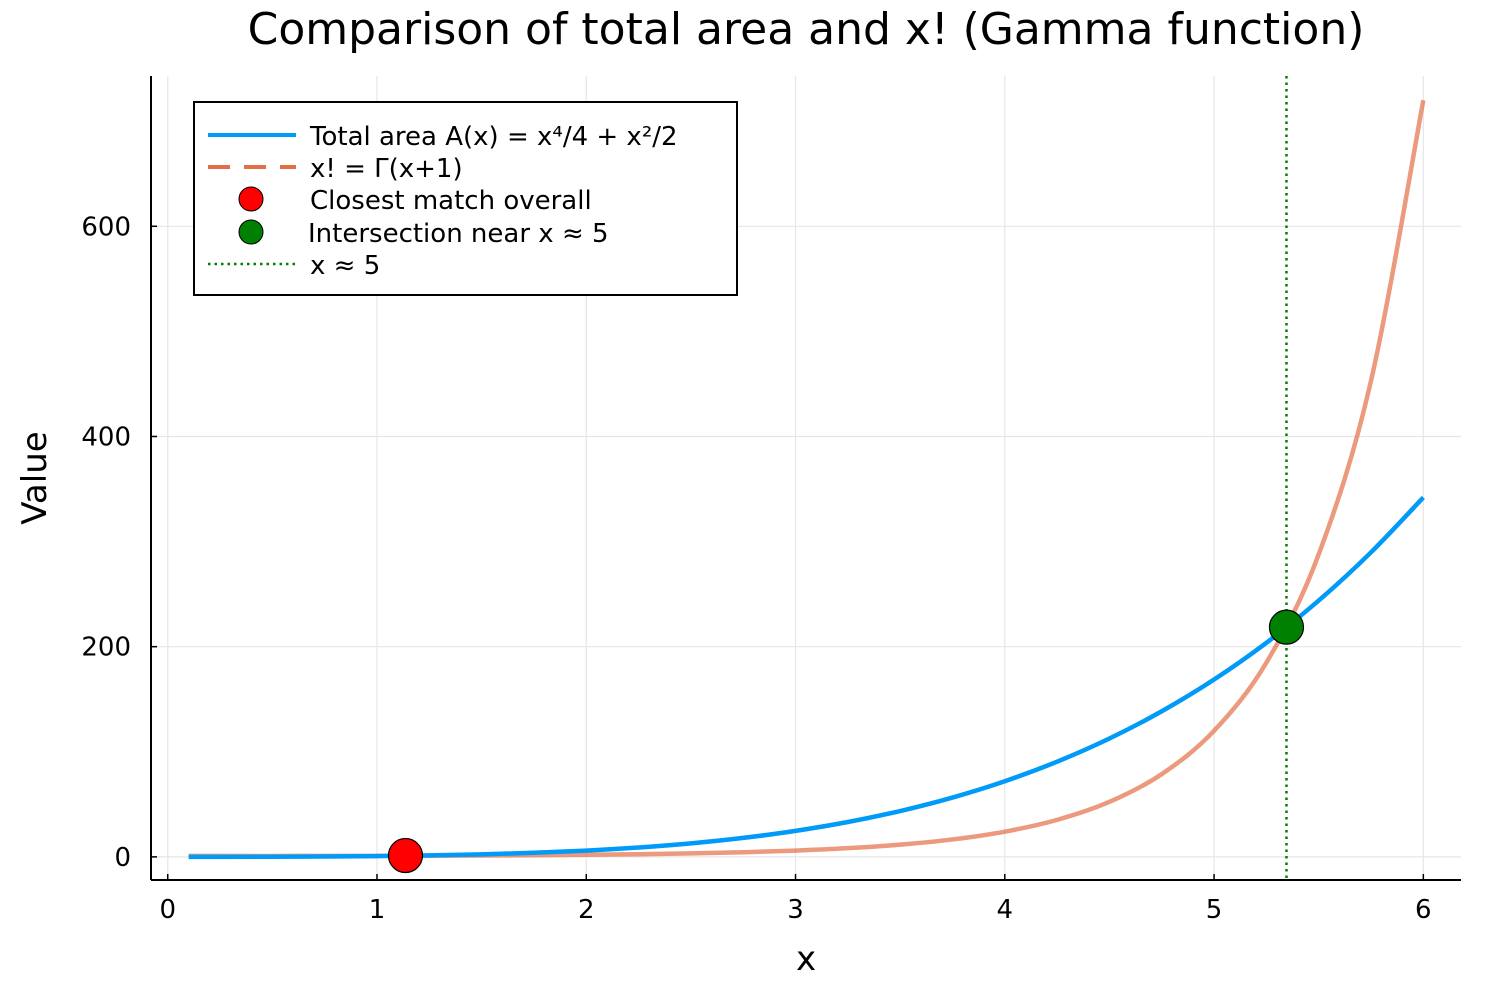 This screenshot has height=984, width=1493. What do you see at coordinates (386, 169) in the screenshot?
I see `legend-label-gamma: x! = Γ(x+1)` at bounding box center [386, 169].